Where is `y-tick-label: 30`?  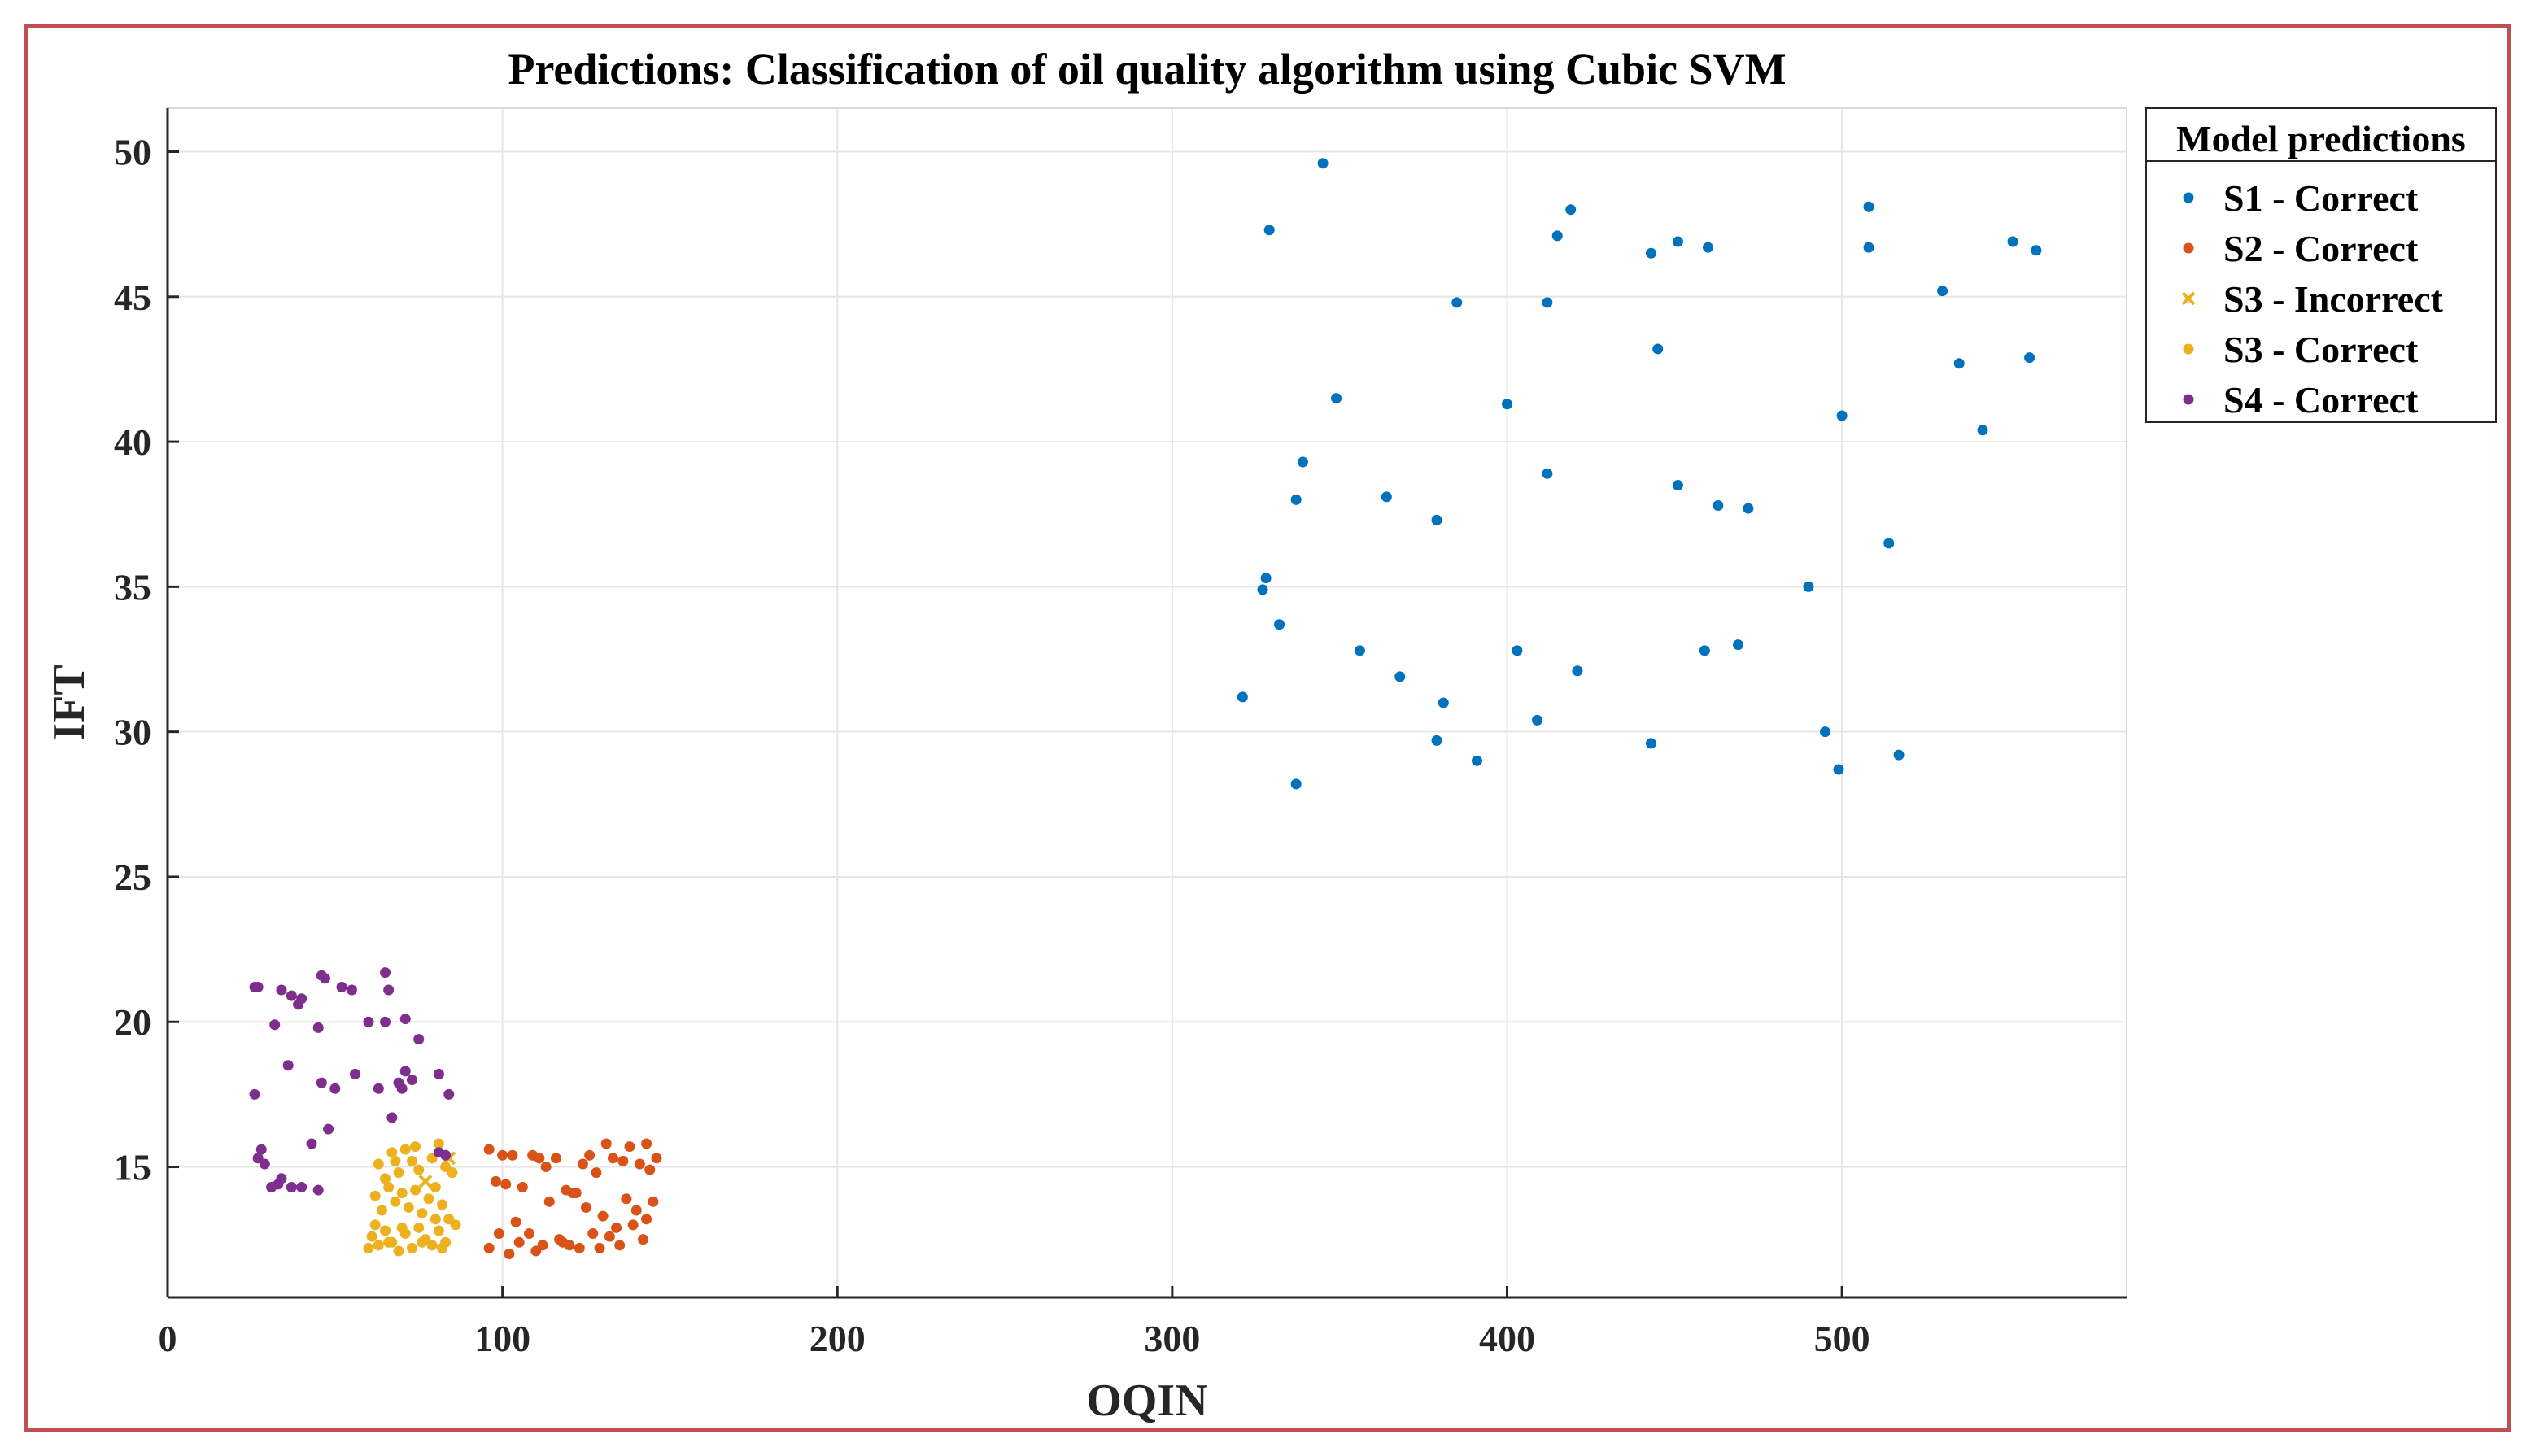 y-tick-label: 30 is located at coordinates (132, 733).